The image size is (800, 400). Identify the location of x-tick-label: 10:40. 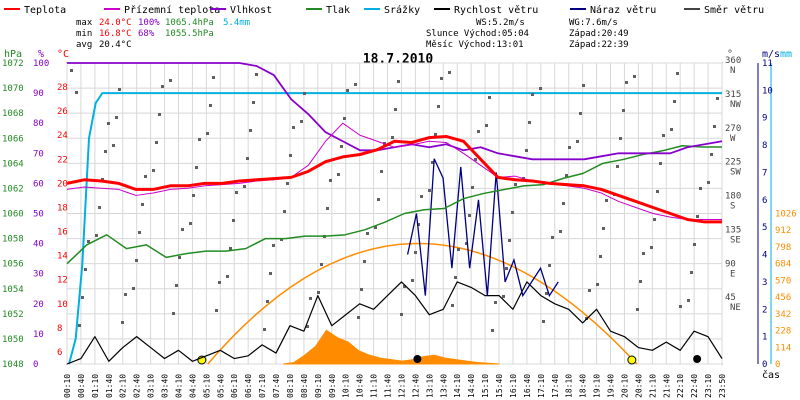
(360, 386).